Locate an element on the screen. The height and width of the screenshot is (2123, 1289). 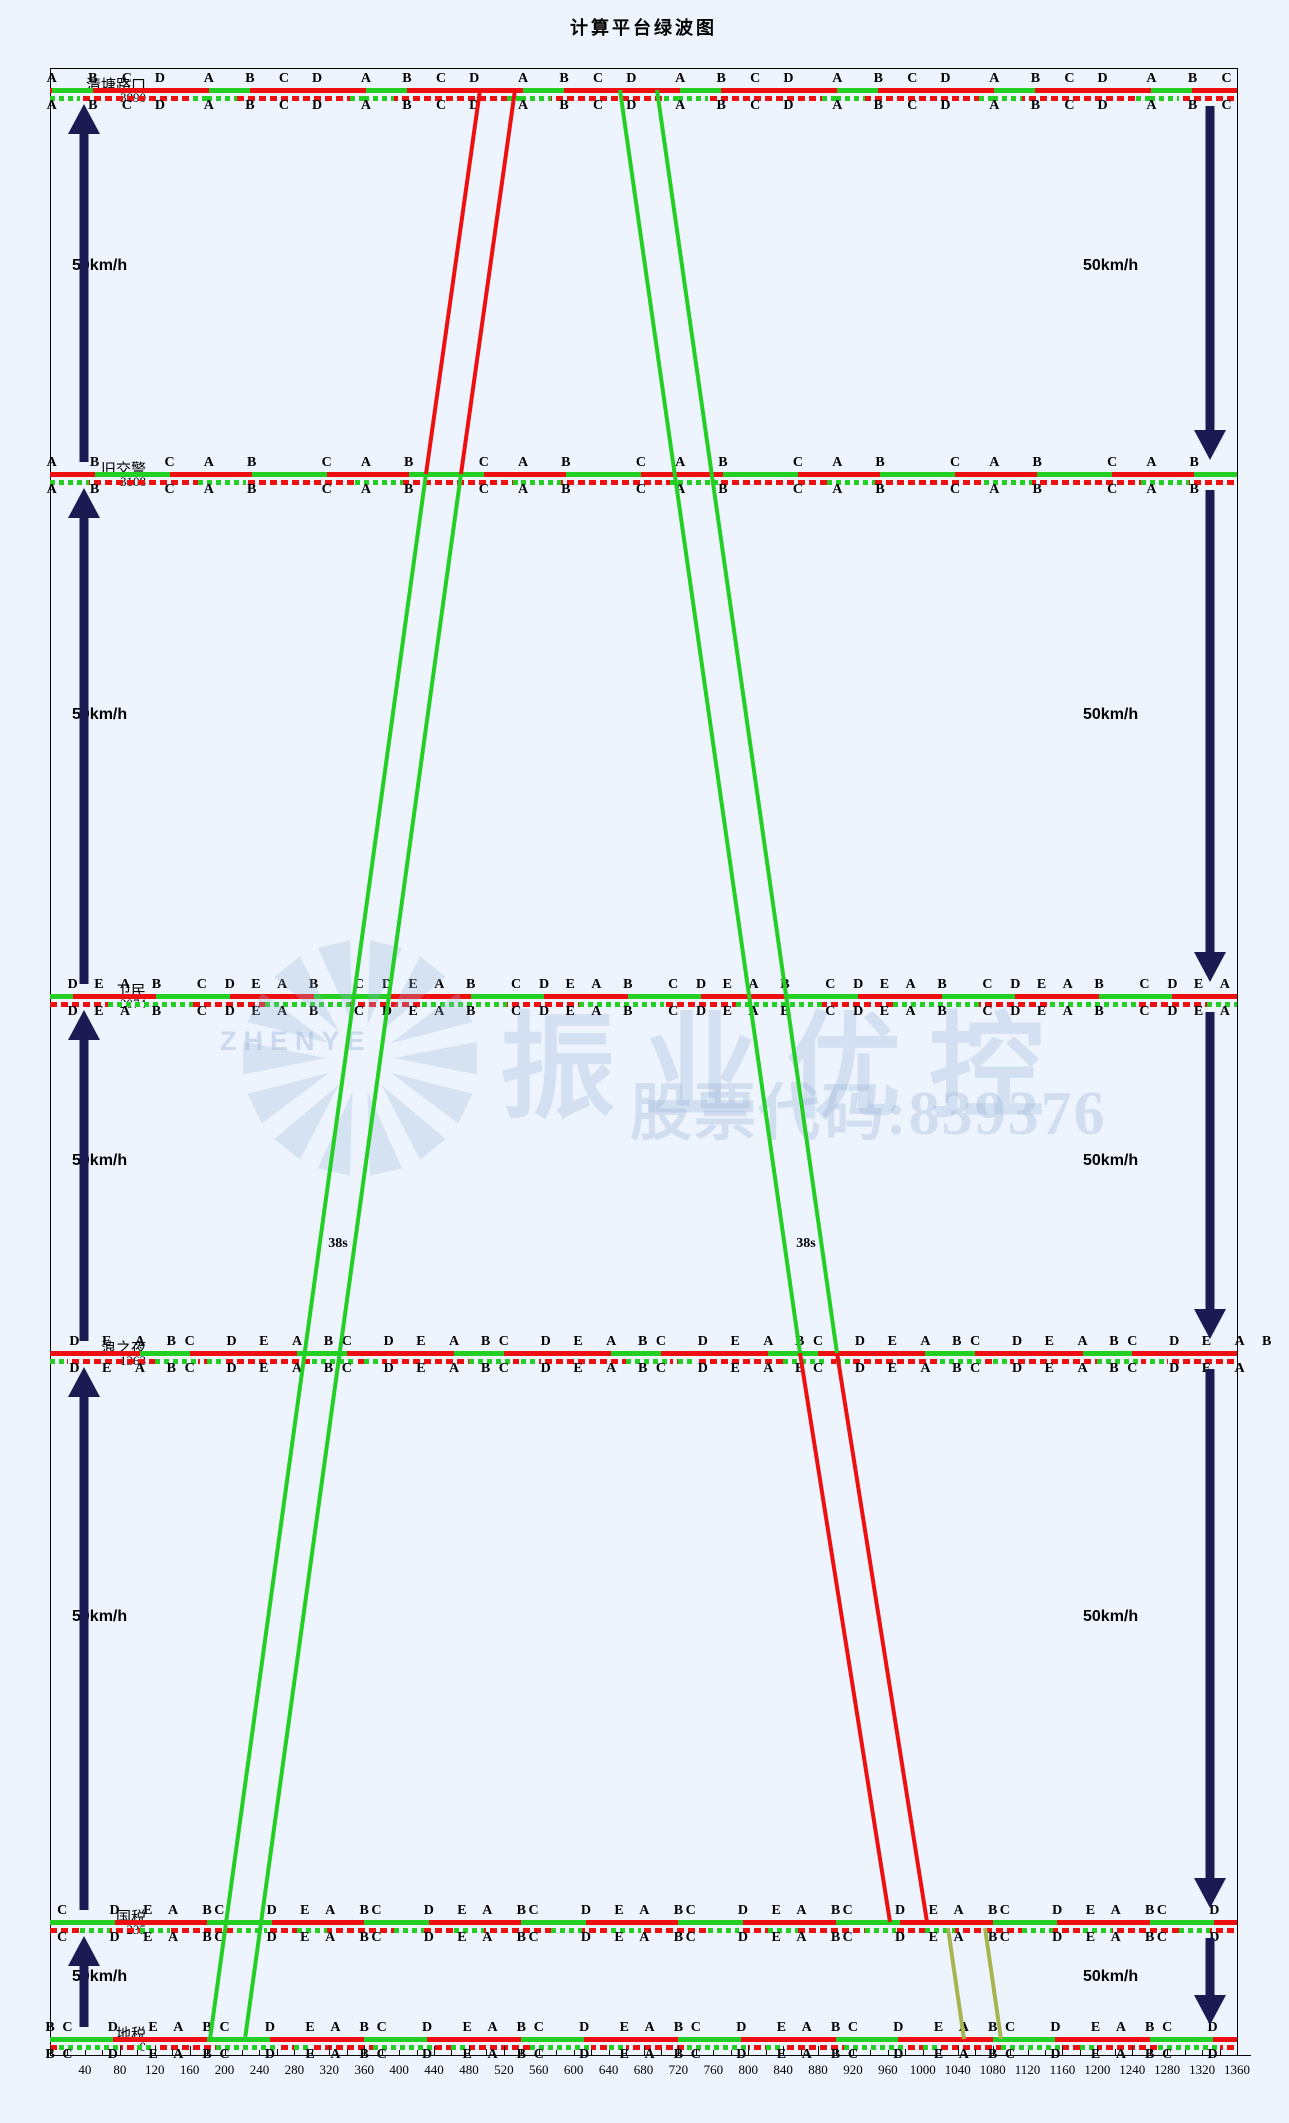
axis-tick-label: 600 is located at coordinates (573, 2069).